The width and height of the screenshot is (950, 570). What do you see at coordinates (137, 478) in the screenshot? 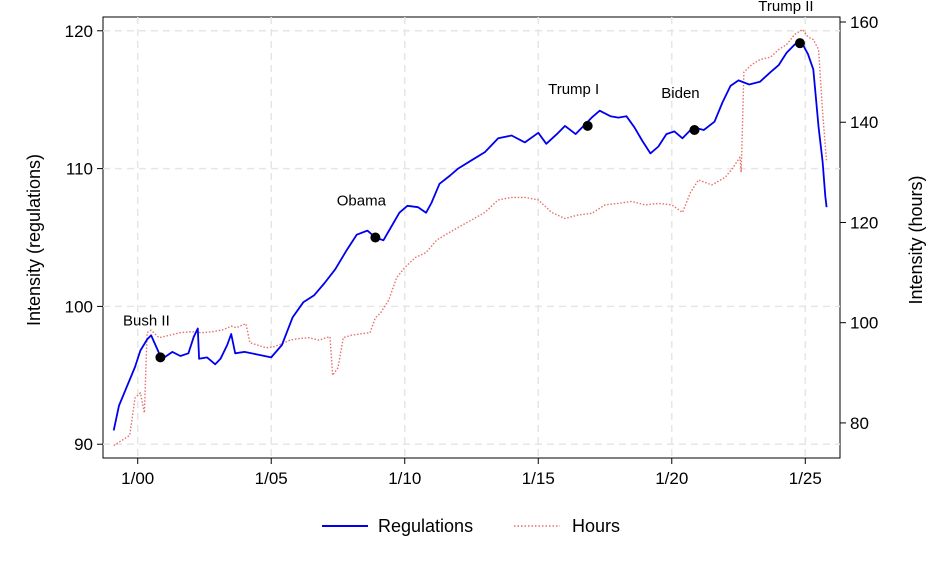
I see `x-tick-label: 1/00` at bounding box center [137, 478].